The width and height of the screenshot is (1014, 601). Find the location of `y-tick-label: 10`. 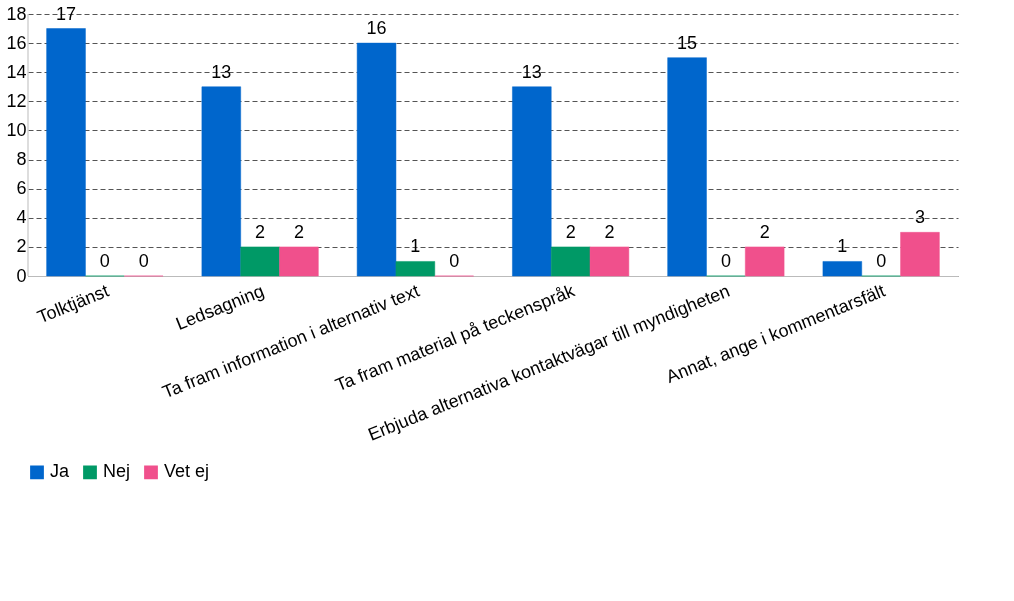

y-tick-label: 10 is located at coordinates (16, 129).